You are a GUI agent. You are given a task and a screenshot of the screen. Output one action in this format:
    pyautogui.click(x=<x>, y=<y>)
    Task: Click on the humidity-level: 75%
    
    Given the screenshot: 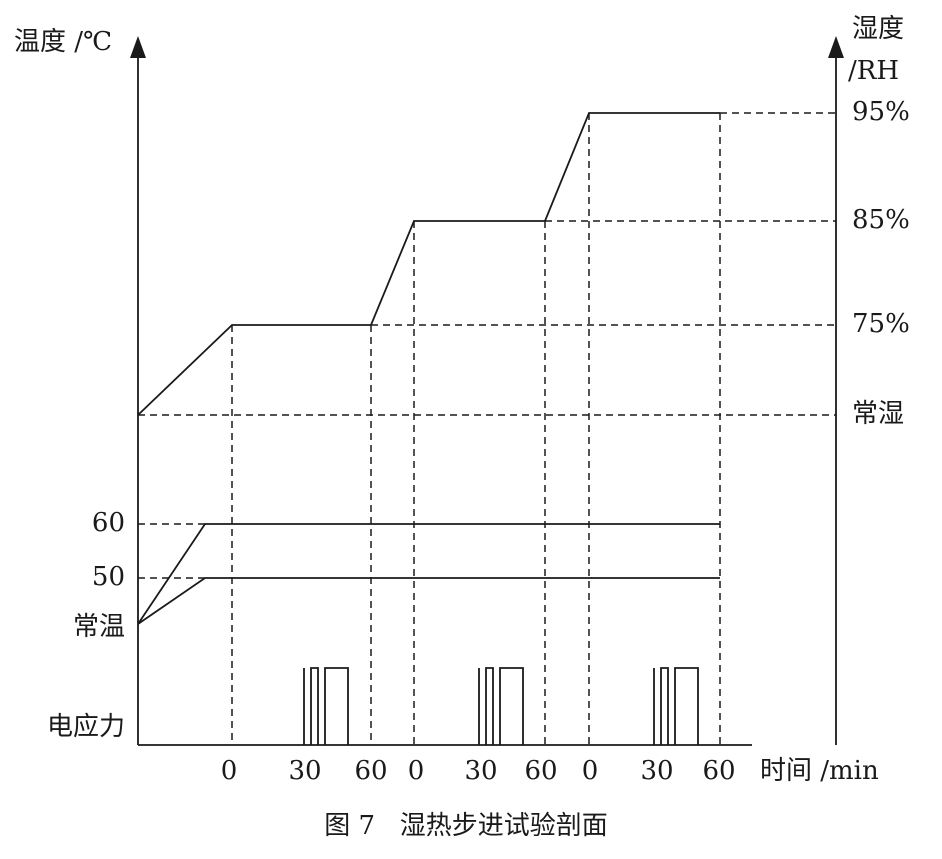 What is the action you would take?
    pyautogui.click(x=881, y=324)
    